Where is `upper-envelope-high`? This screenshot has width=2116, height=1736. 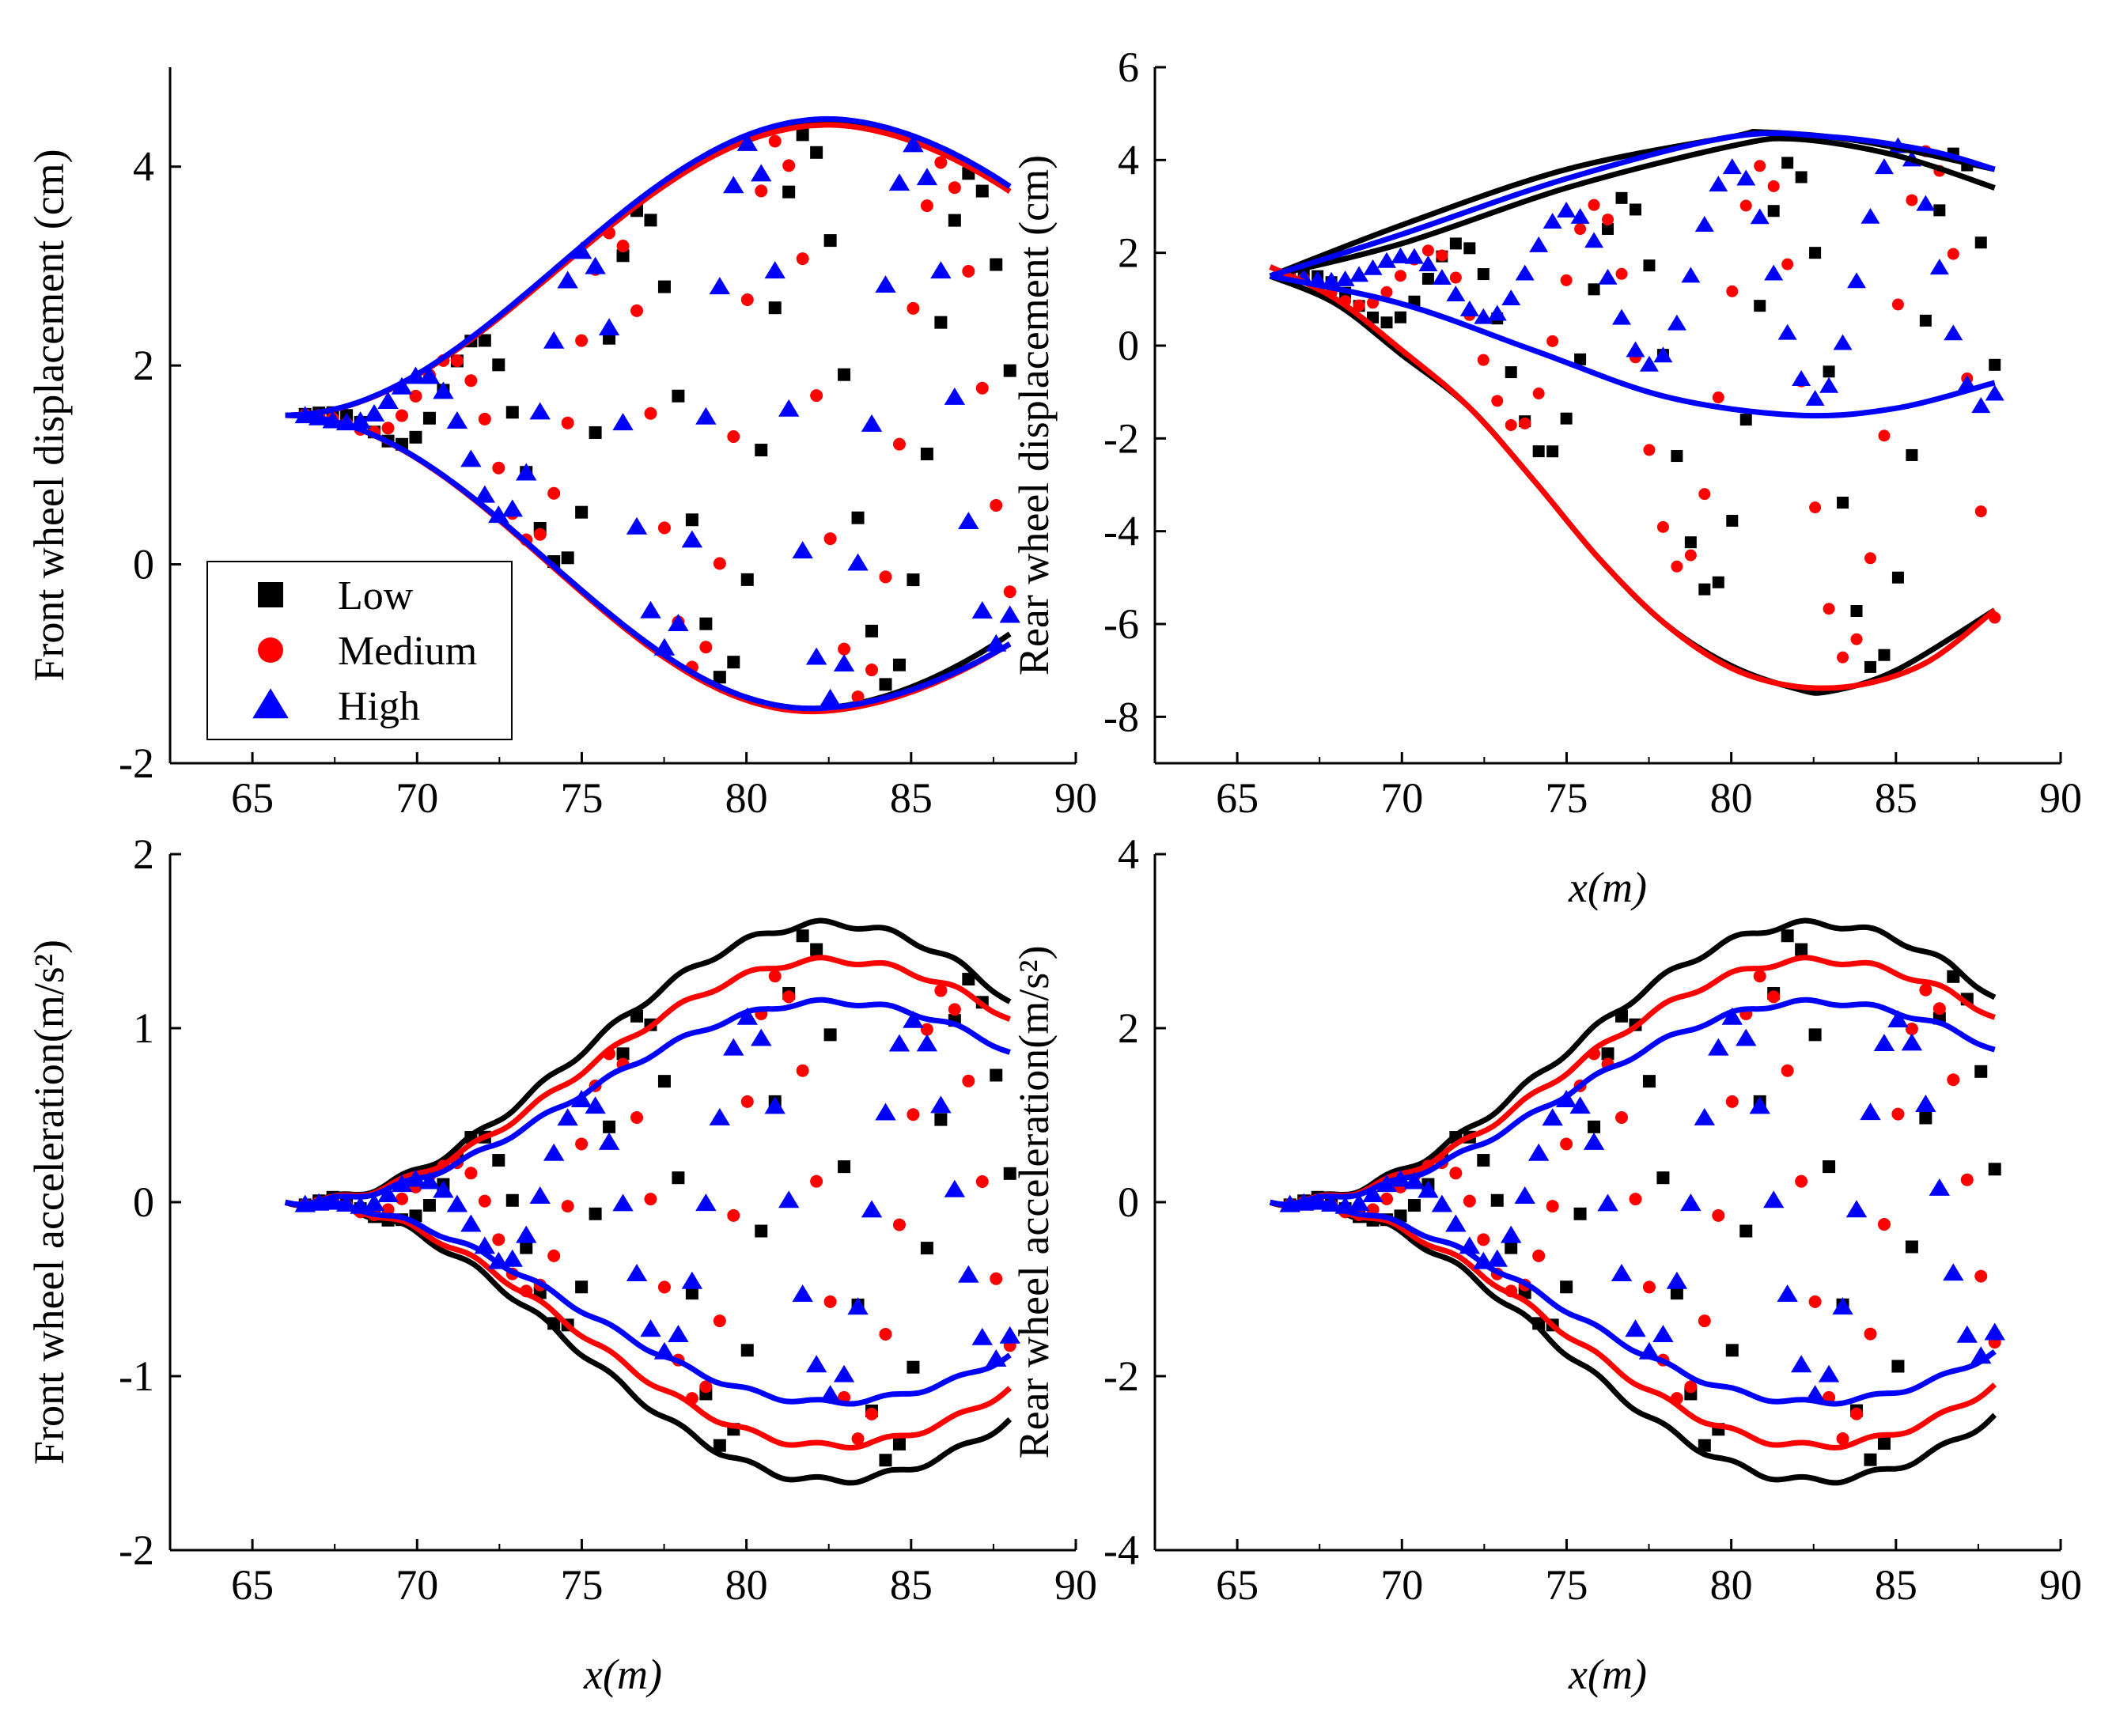 upper-envelope-high is located at coordinates (649, 266).